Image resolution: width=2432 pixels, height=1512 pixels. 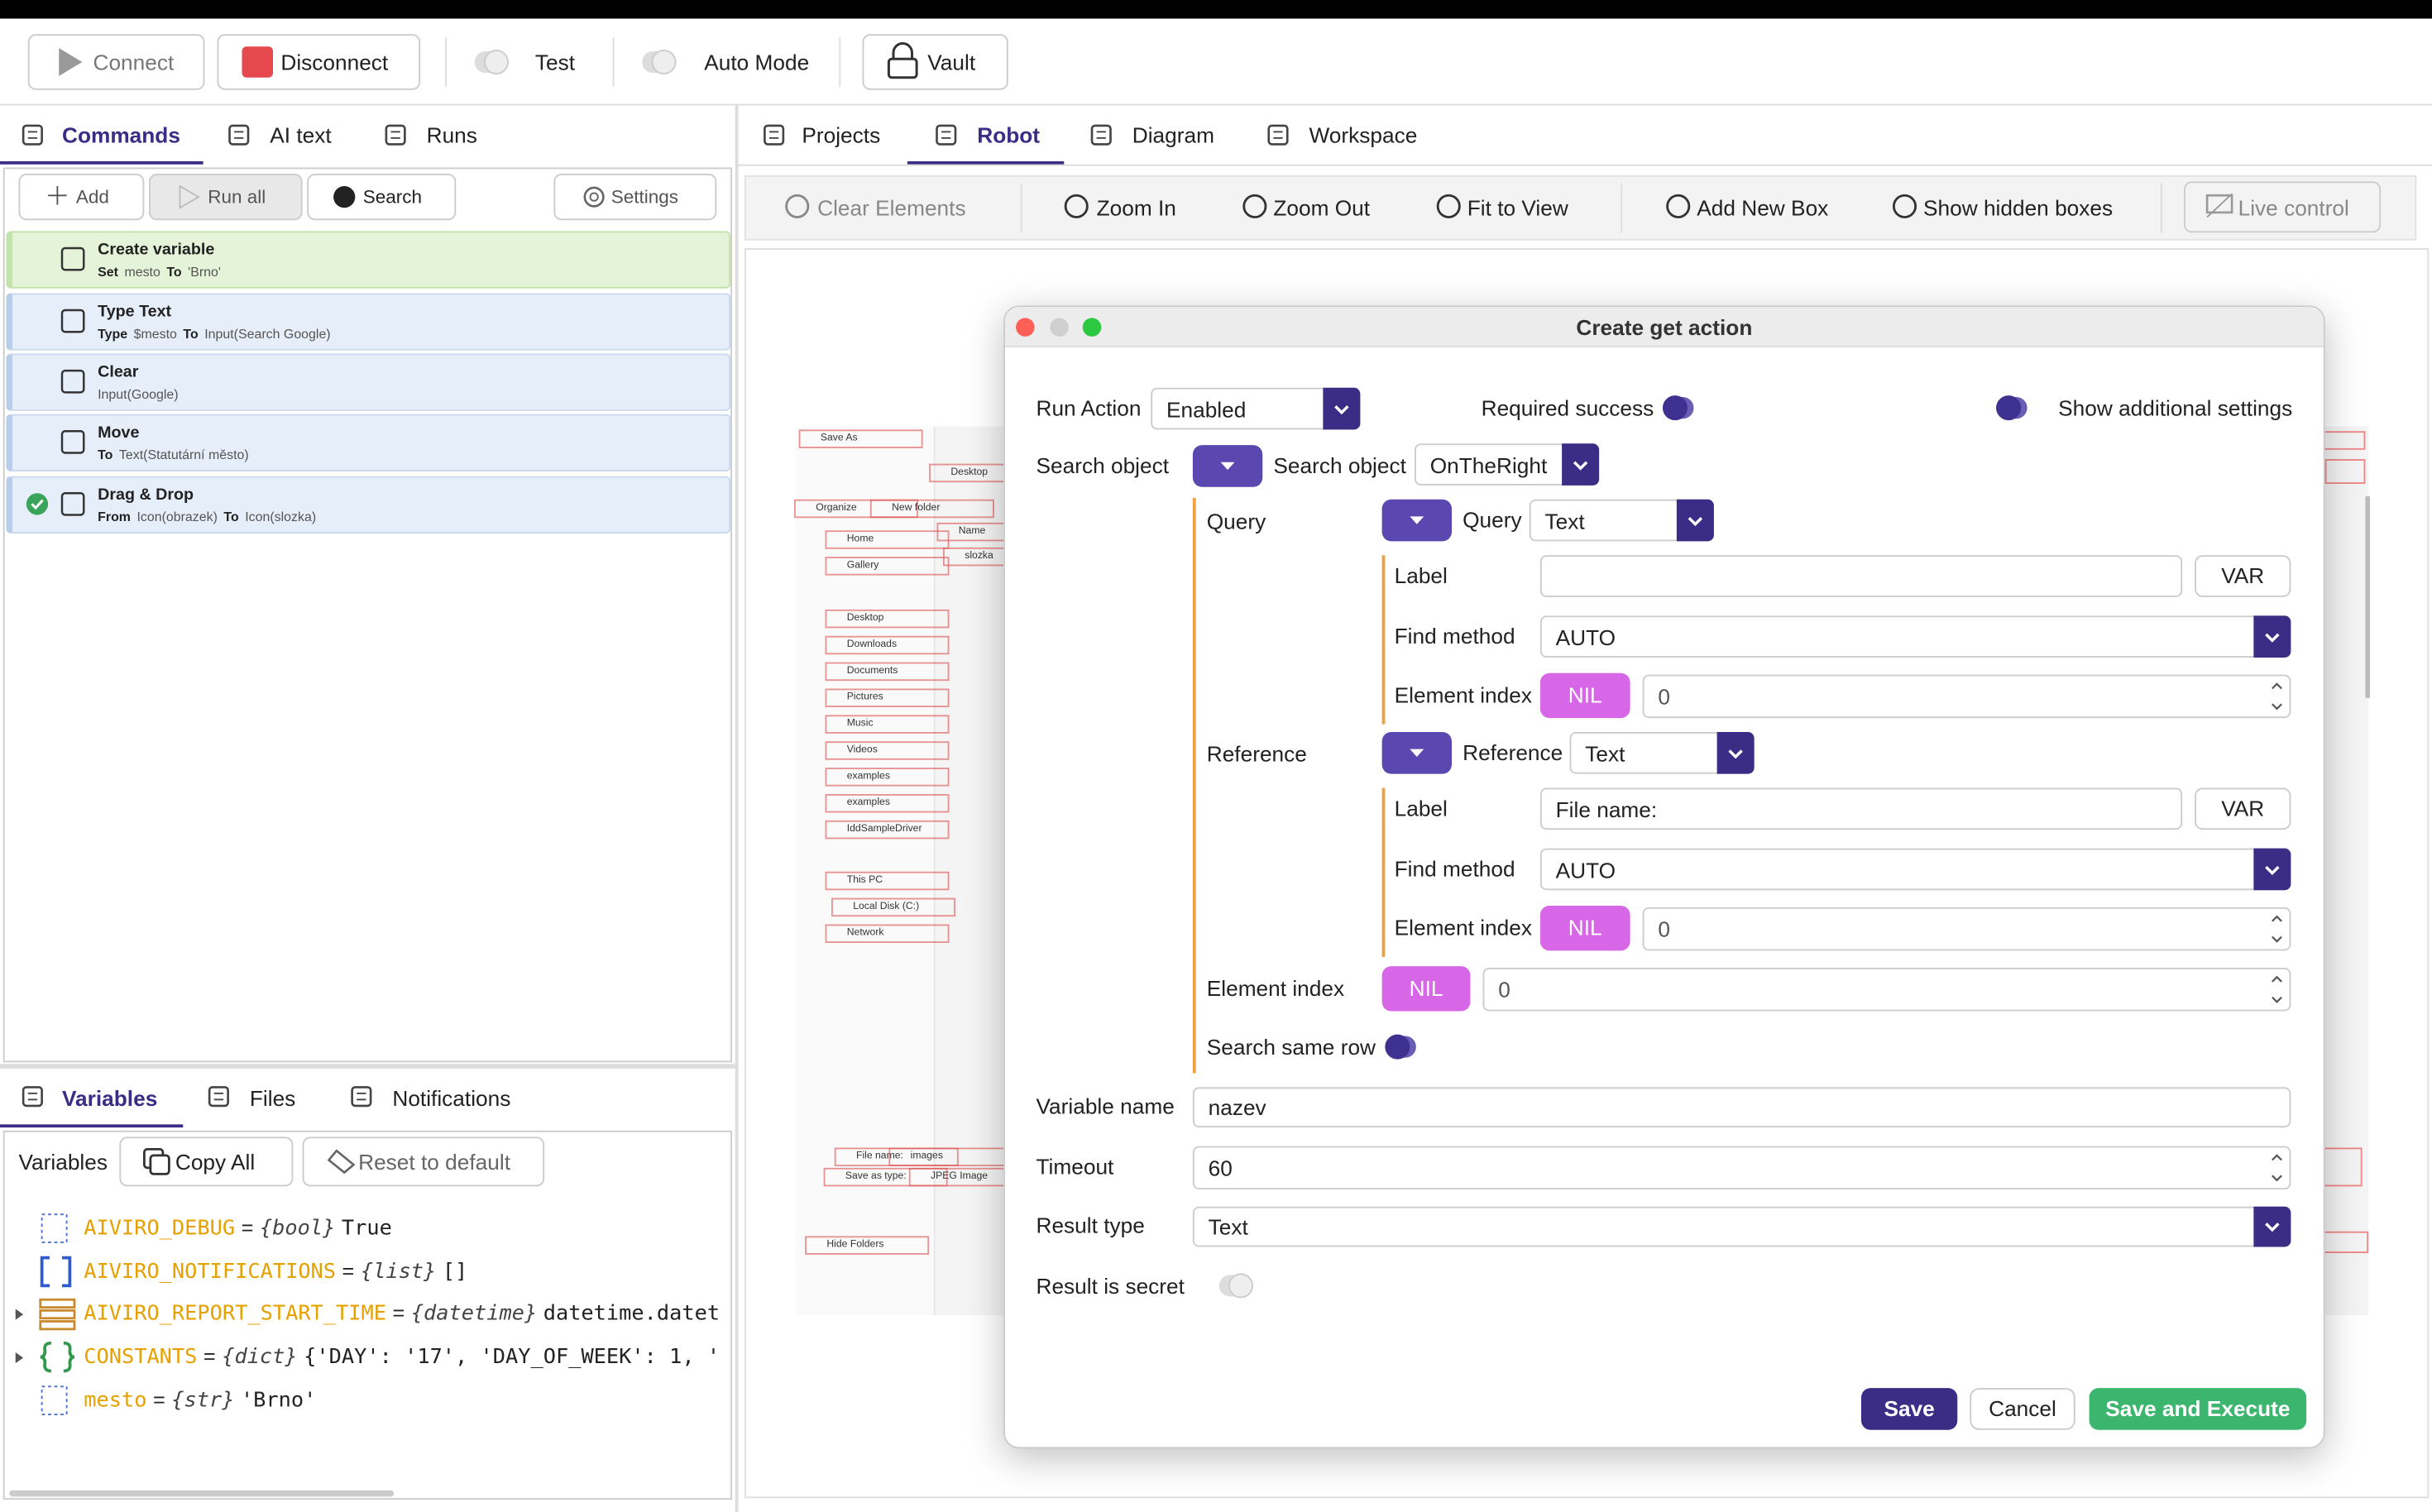 What do you see at coordinates (2022, 1409) in the screenshot?
I see `cancel-button: Cancel` at bounding box center [2022, 1409].